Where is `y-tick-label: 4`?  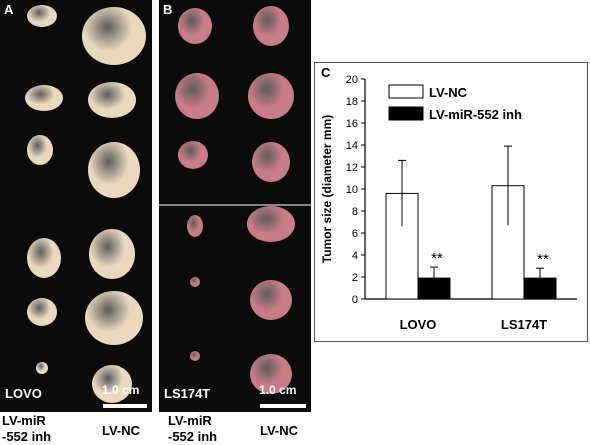 y-tick-label: 4 is located at coordinates (355, 256).